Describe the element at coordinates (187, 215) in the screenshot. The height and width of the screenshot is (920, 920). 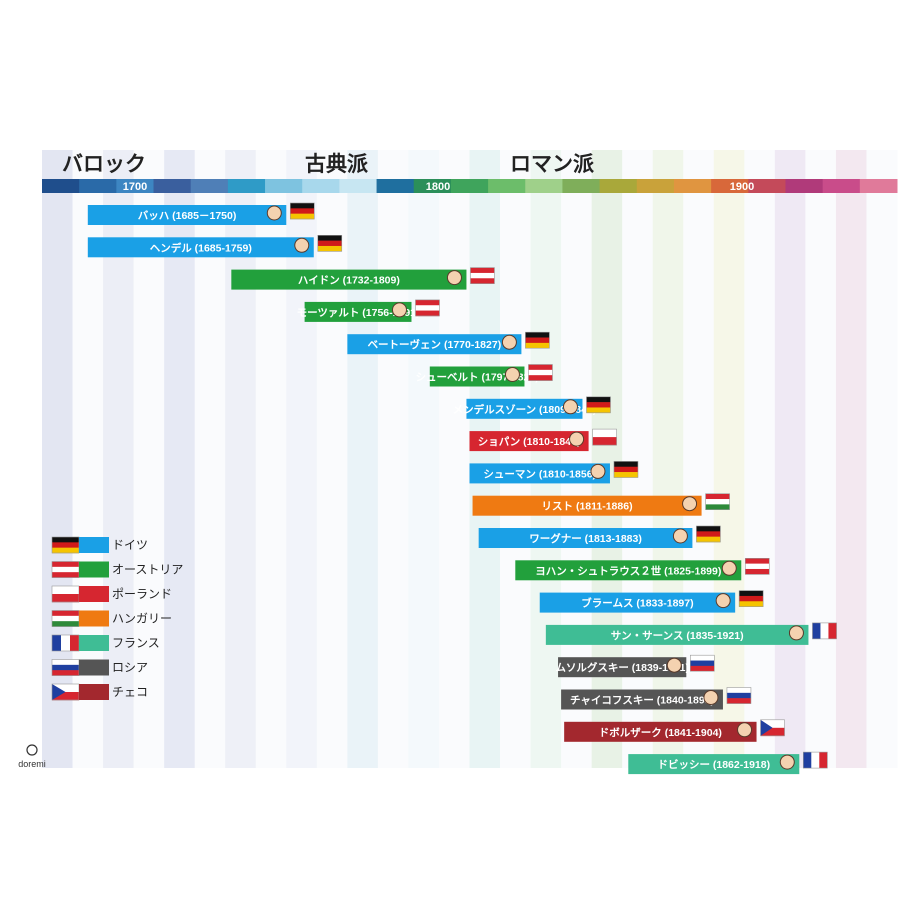
I see `composer-row: バッハ (1685－1750)` at that location.